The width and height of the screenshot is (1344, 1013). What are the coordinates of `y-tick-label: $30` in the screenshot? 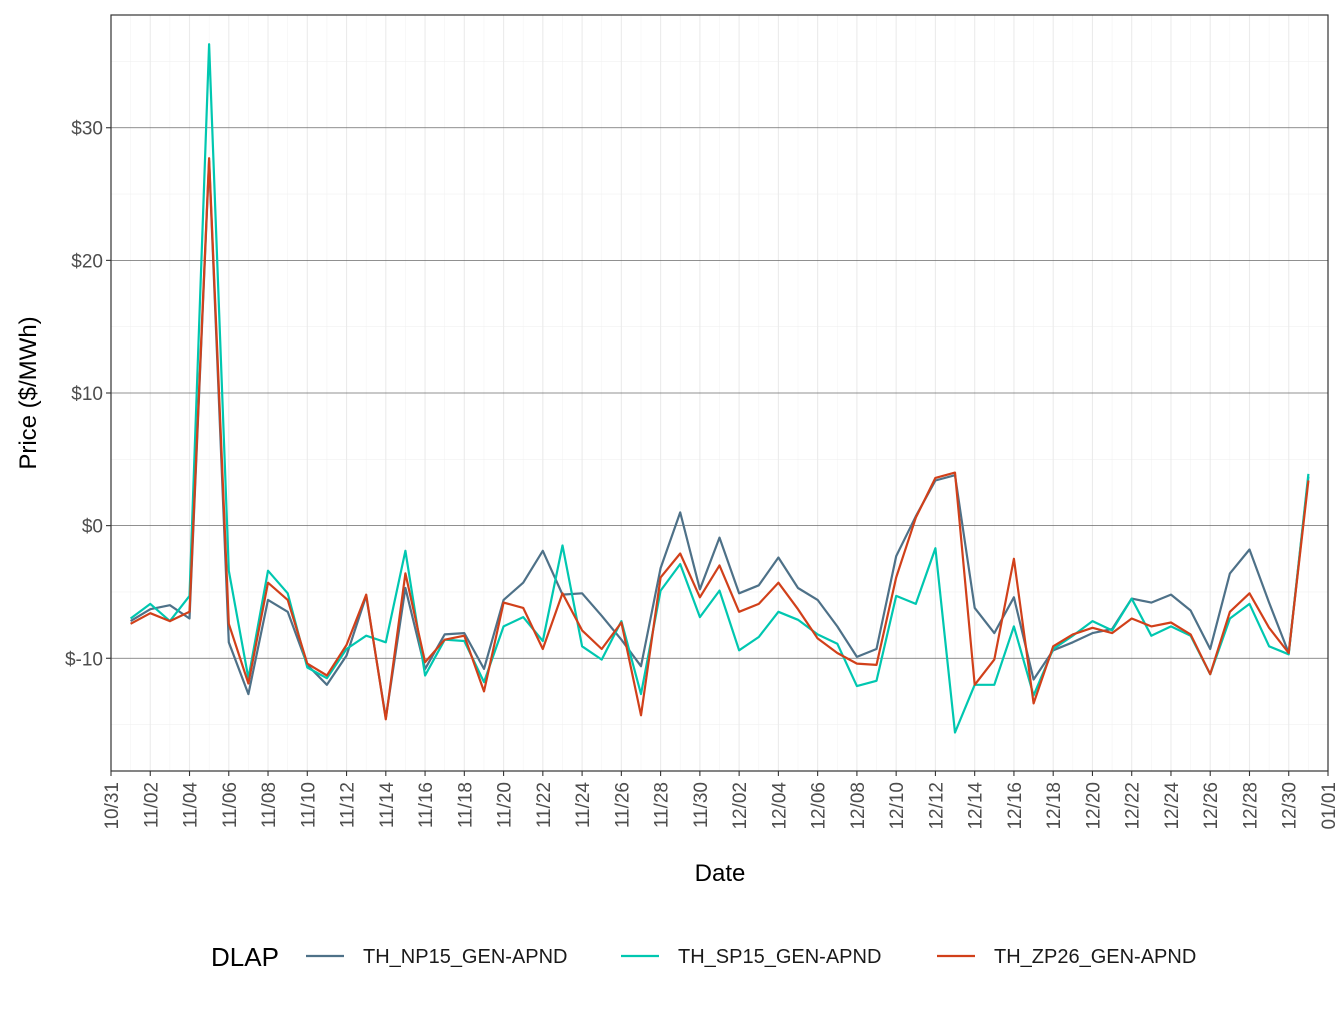 It's located at (87, 129).